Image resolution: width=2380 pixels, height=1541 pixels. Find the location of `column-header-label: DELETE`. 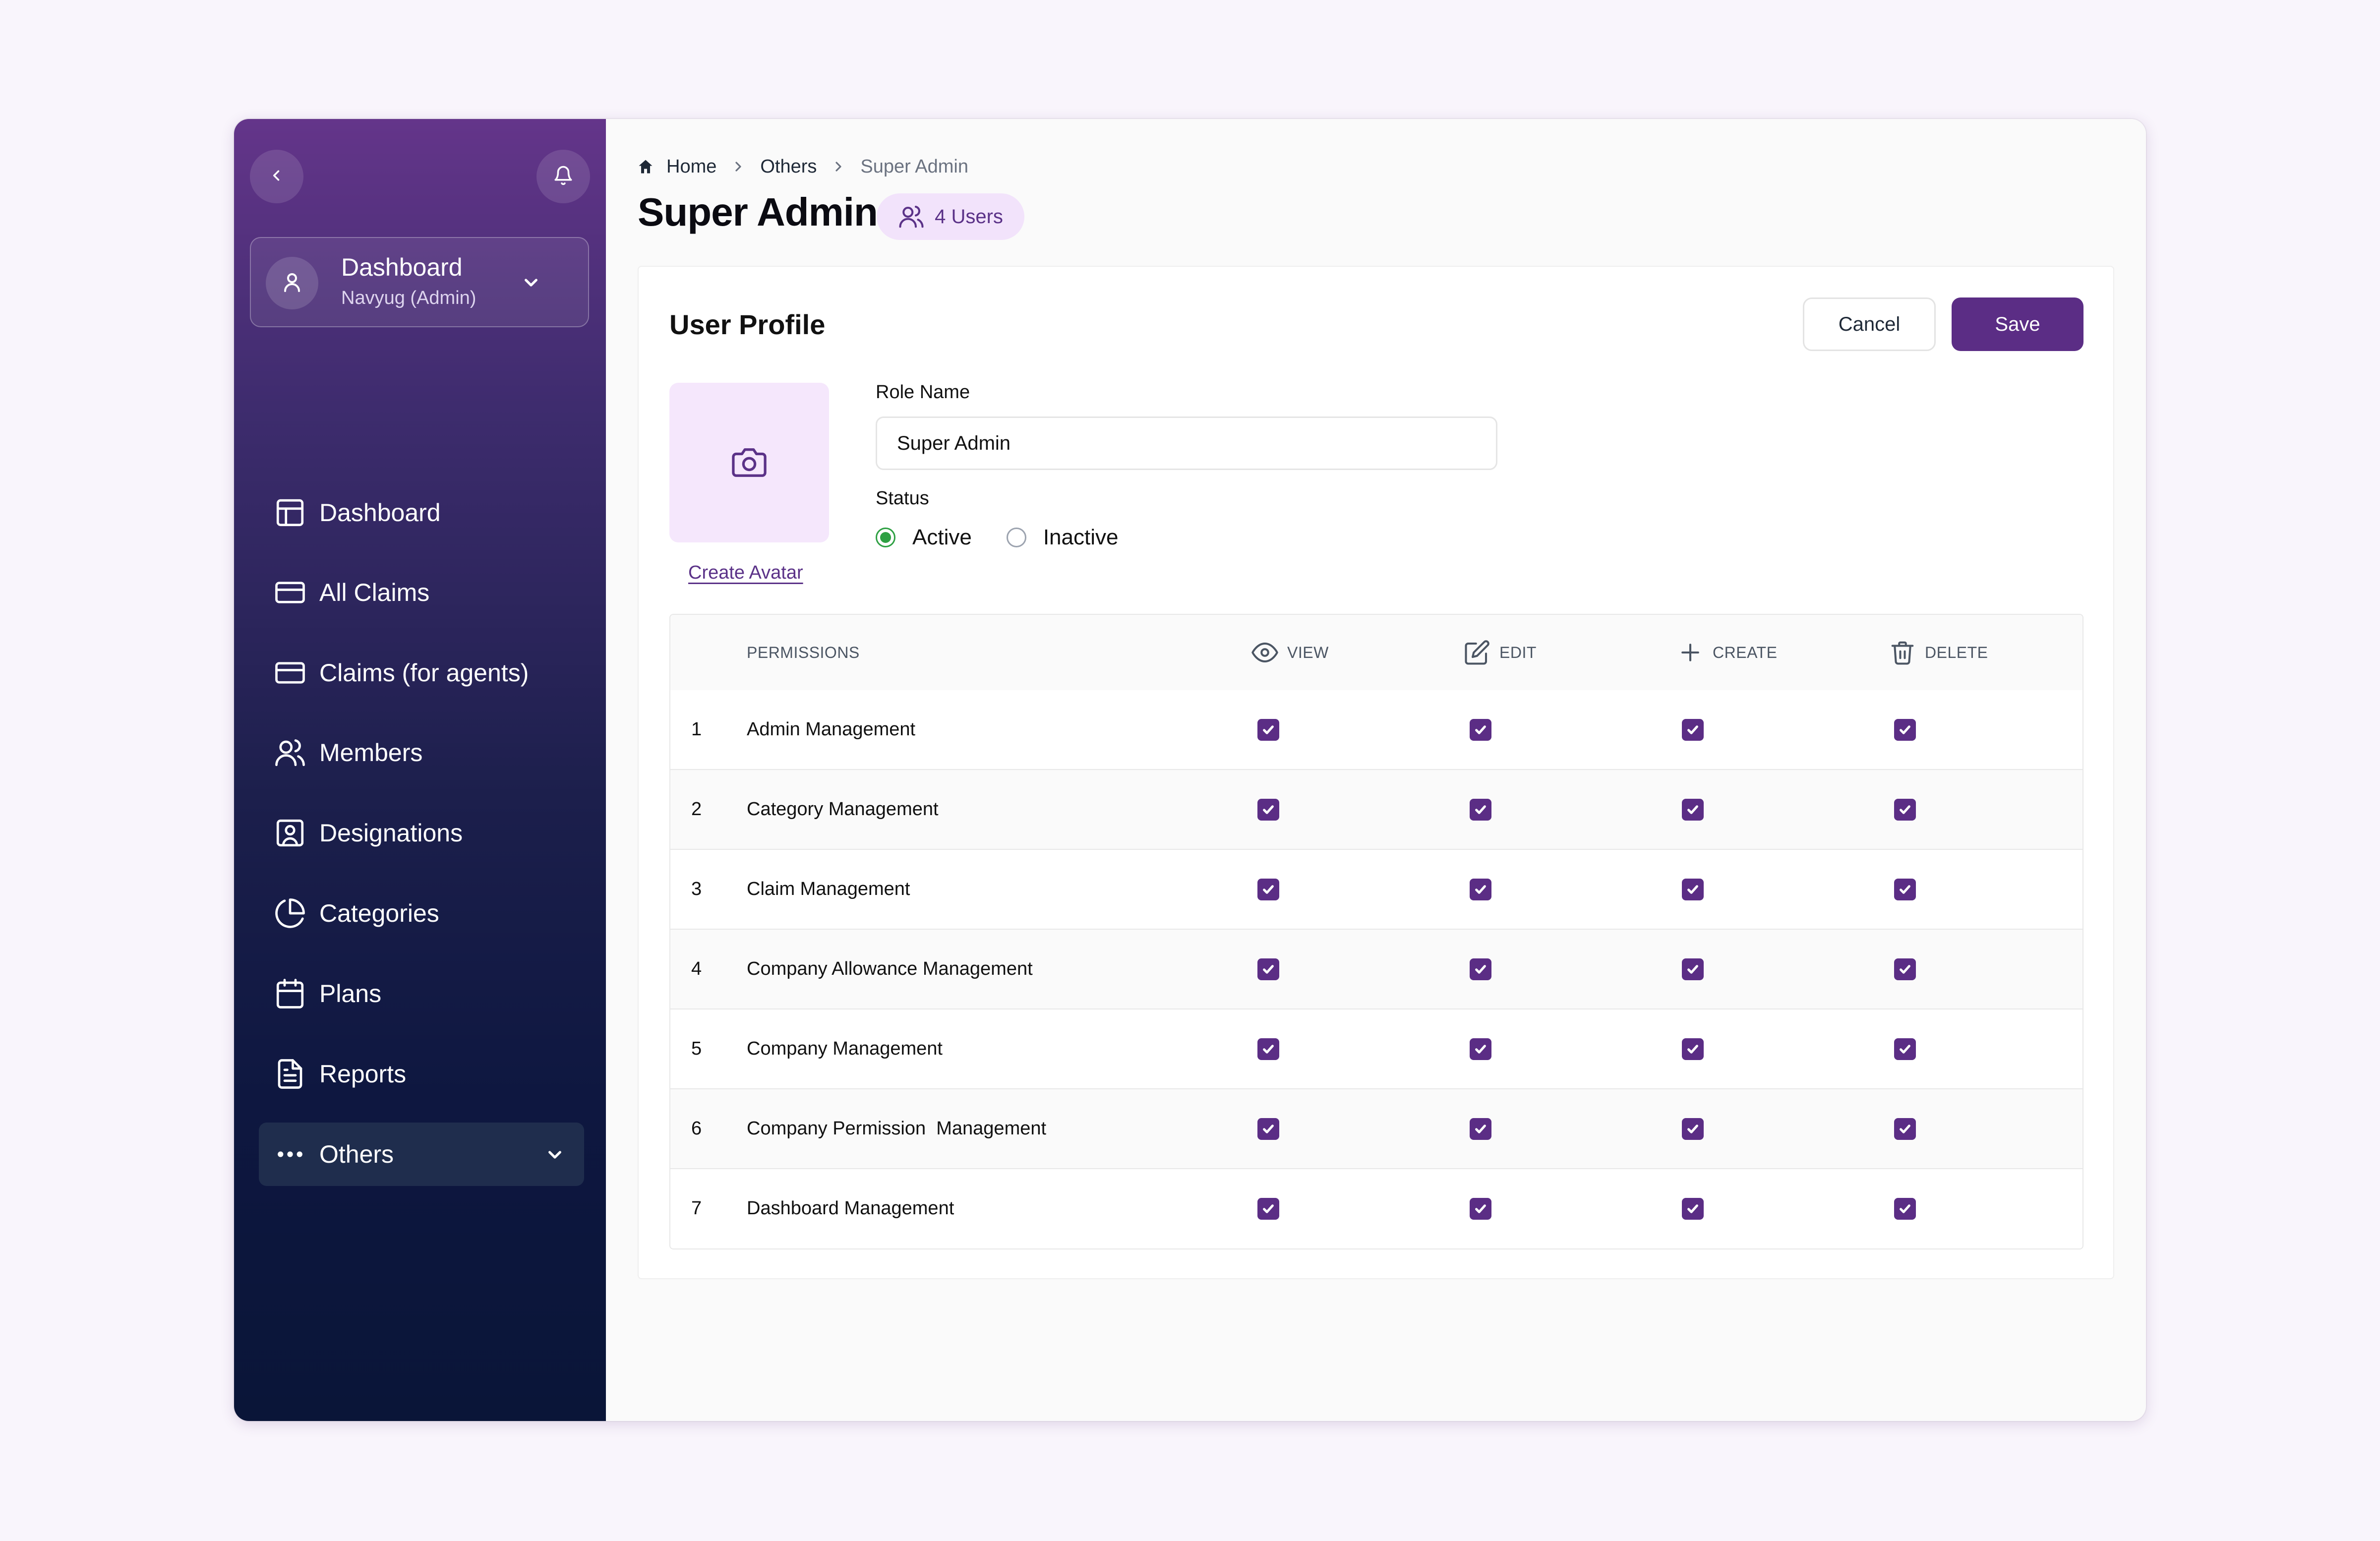

column-header-label: DELETE is located at coordinates (1956, 652).